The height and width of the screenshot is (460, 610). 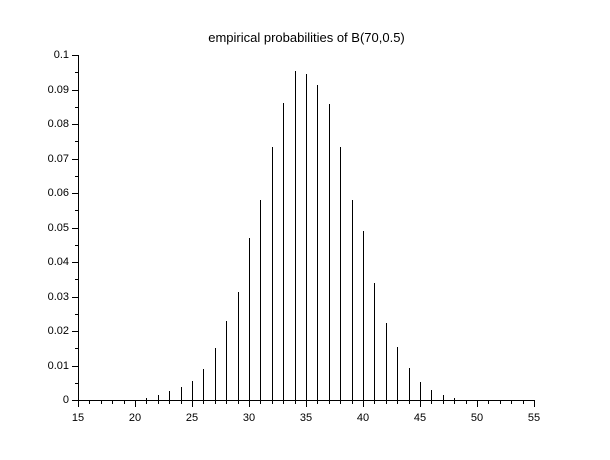 I want to click on y-tick-label: 0.1, so click(x=61, y=55).